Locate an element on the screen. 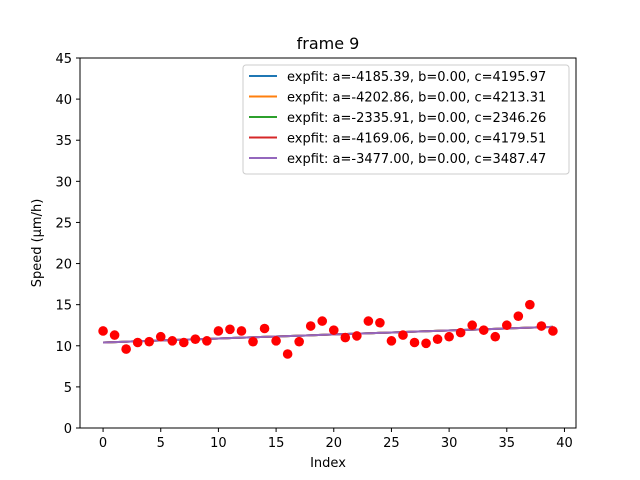  x-tick-label: 15 is located at coordinates (276, 443).